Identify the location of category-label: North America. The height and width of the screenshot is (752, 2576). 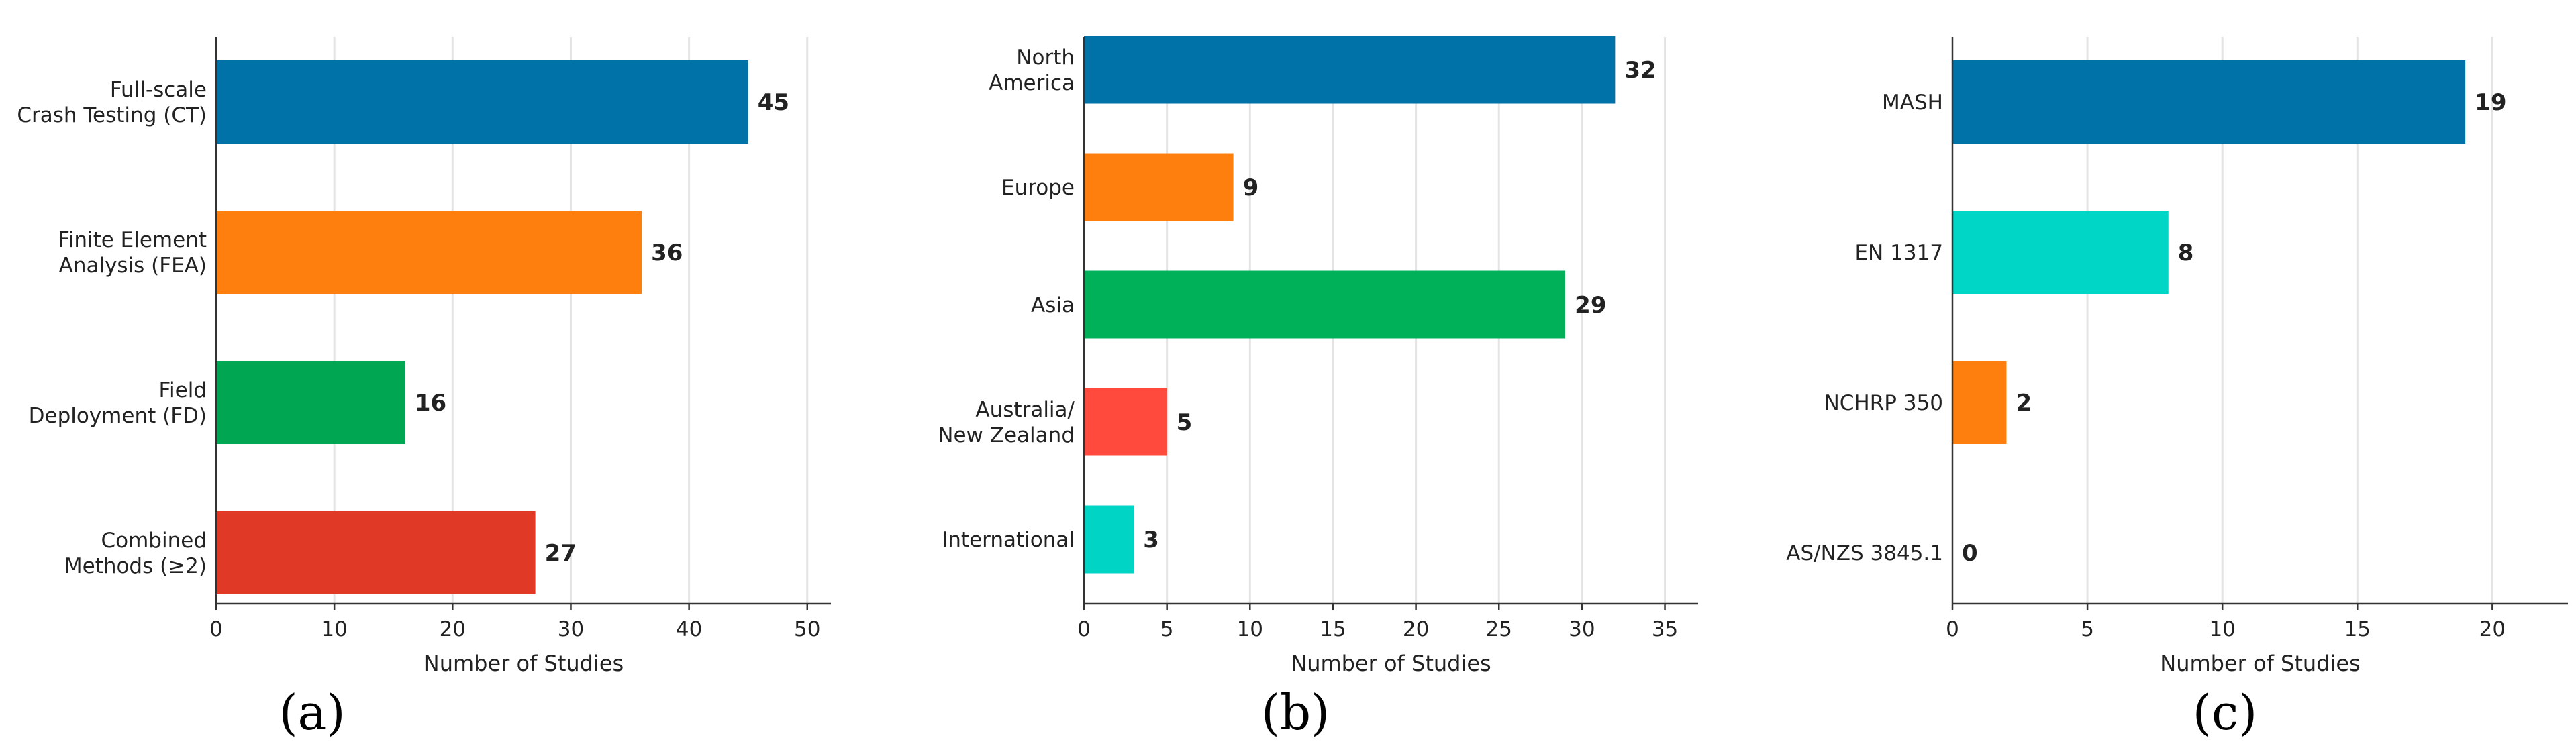
(1032, 70).